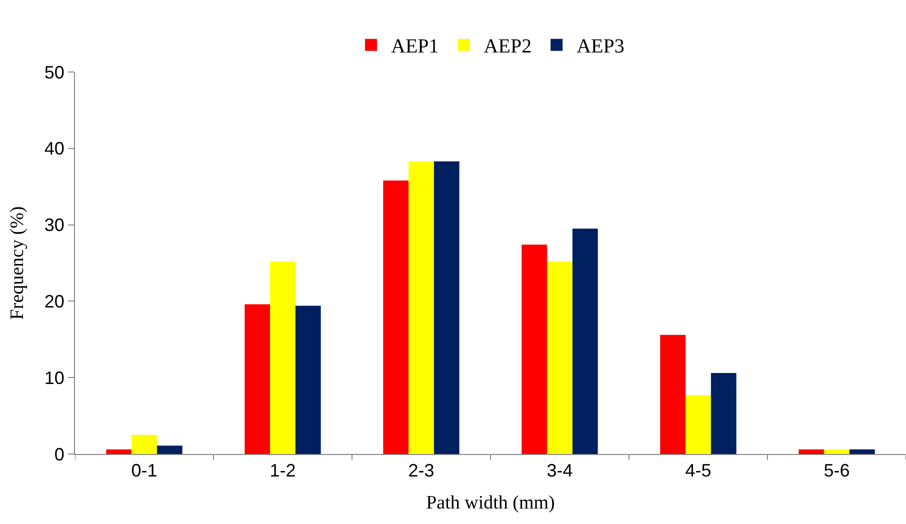  I want to click on legend-label: AEP2, so click(508, 47).